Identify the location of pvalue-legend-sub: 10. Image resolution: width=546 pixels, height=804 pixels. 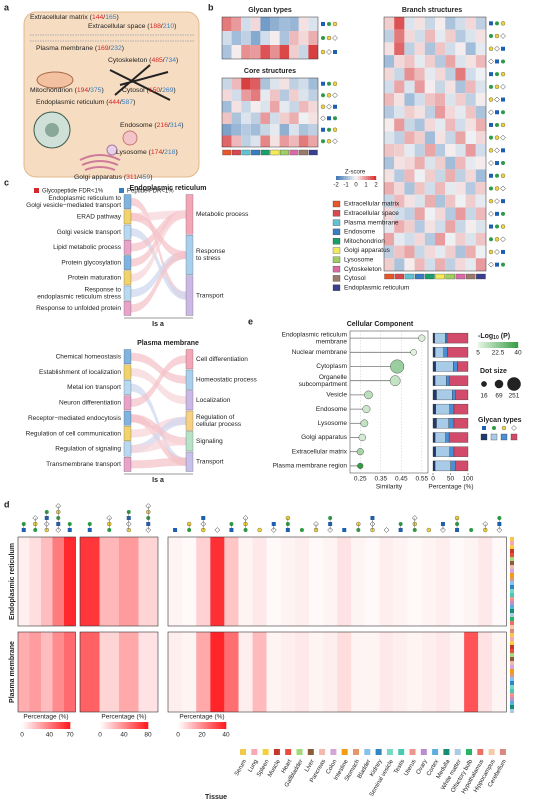
(496, 338).